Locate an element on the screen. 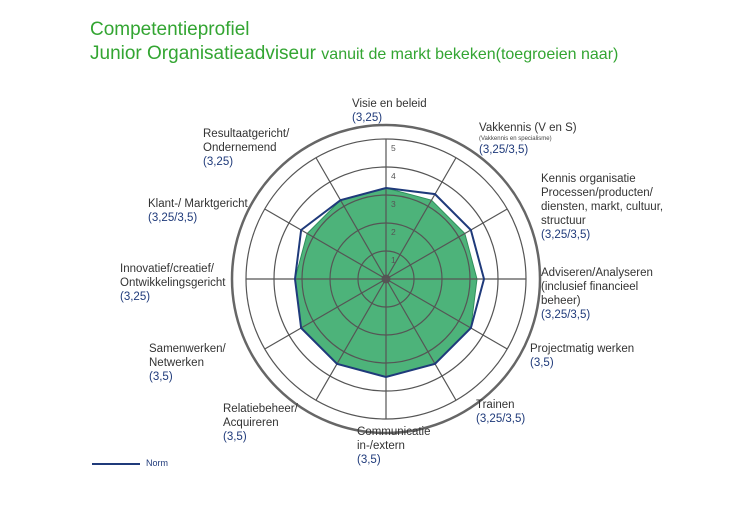 This screenshot has width=751, height=523. category-name-line: diensten, markt, cultuur, is located at coordinates (602, 207).